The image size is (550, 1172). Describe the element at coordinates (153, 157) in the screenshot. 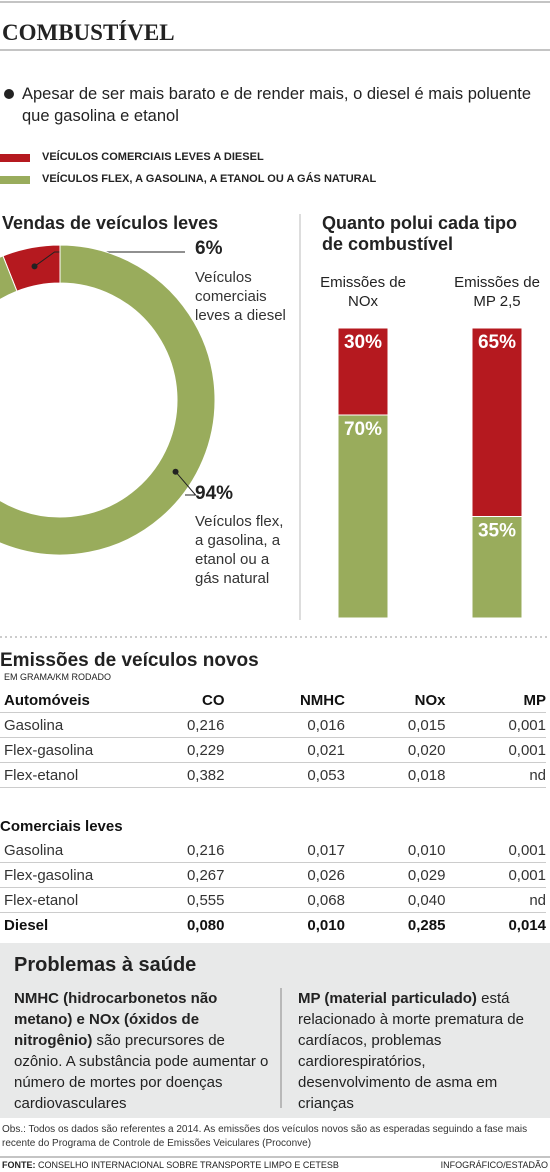

I see `legend-label: VEÍCULOS COMERCIAIS LEVES A DIESEL` at that location.